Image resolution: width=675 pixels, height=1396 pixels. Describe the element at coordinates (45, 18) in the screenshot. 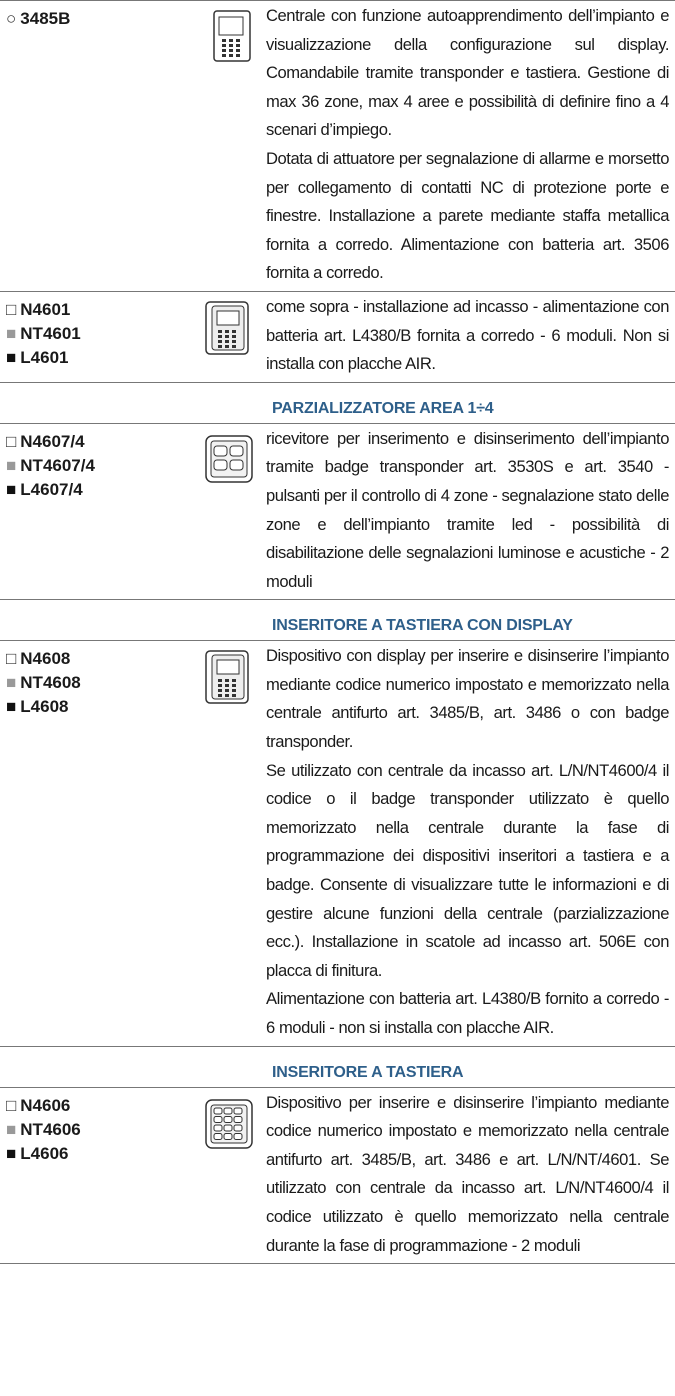

I see `article-code: 3485B` at that location.